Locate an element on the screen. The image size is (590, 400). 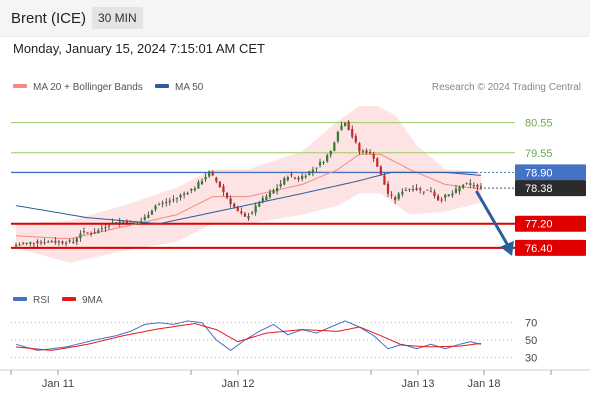
chart-credit: Research © 2024 Trading Central is located at coordinates (506, 87).